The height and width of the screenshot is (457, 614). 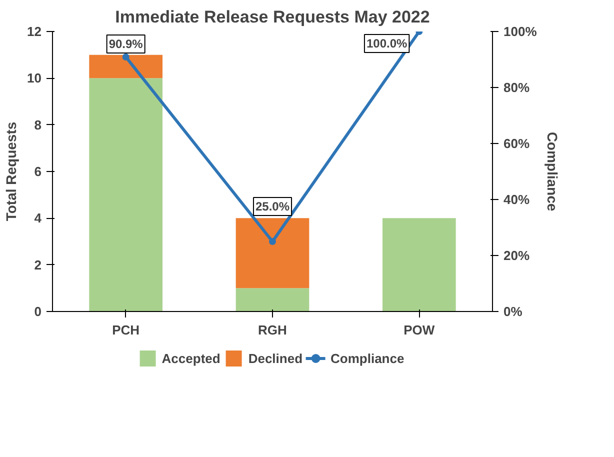 What do you see at coordinates (272, 330) in the screenshot?
I see `x-tick-label: RGH` at bounding box center [272, 330].